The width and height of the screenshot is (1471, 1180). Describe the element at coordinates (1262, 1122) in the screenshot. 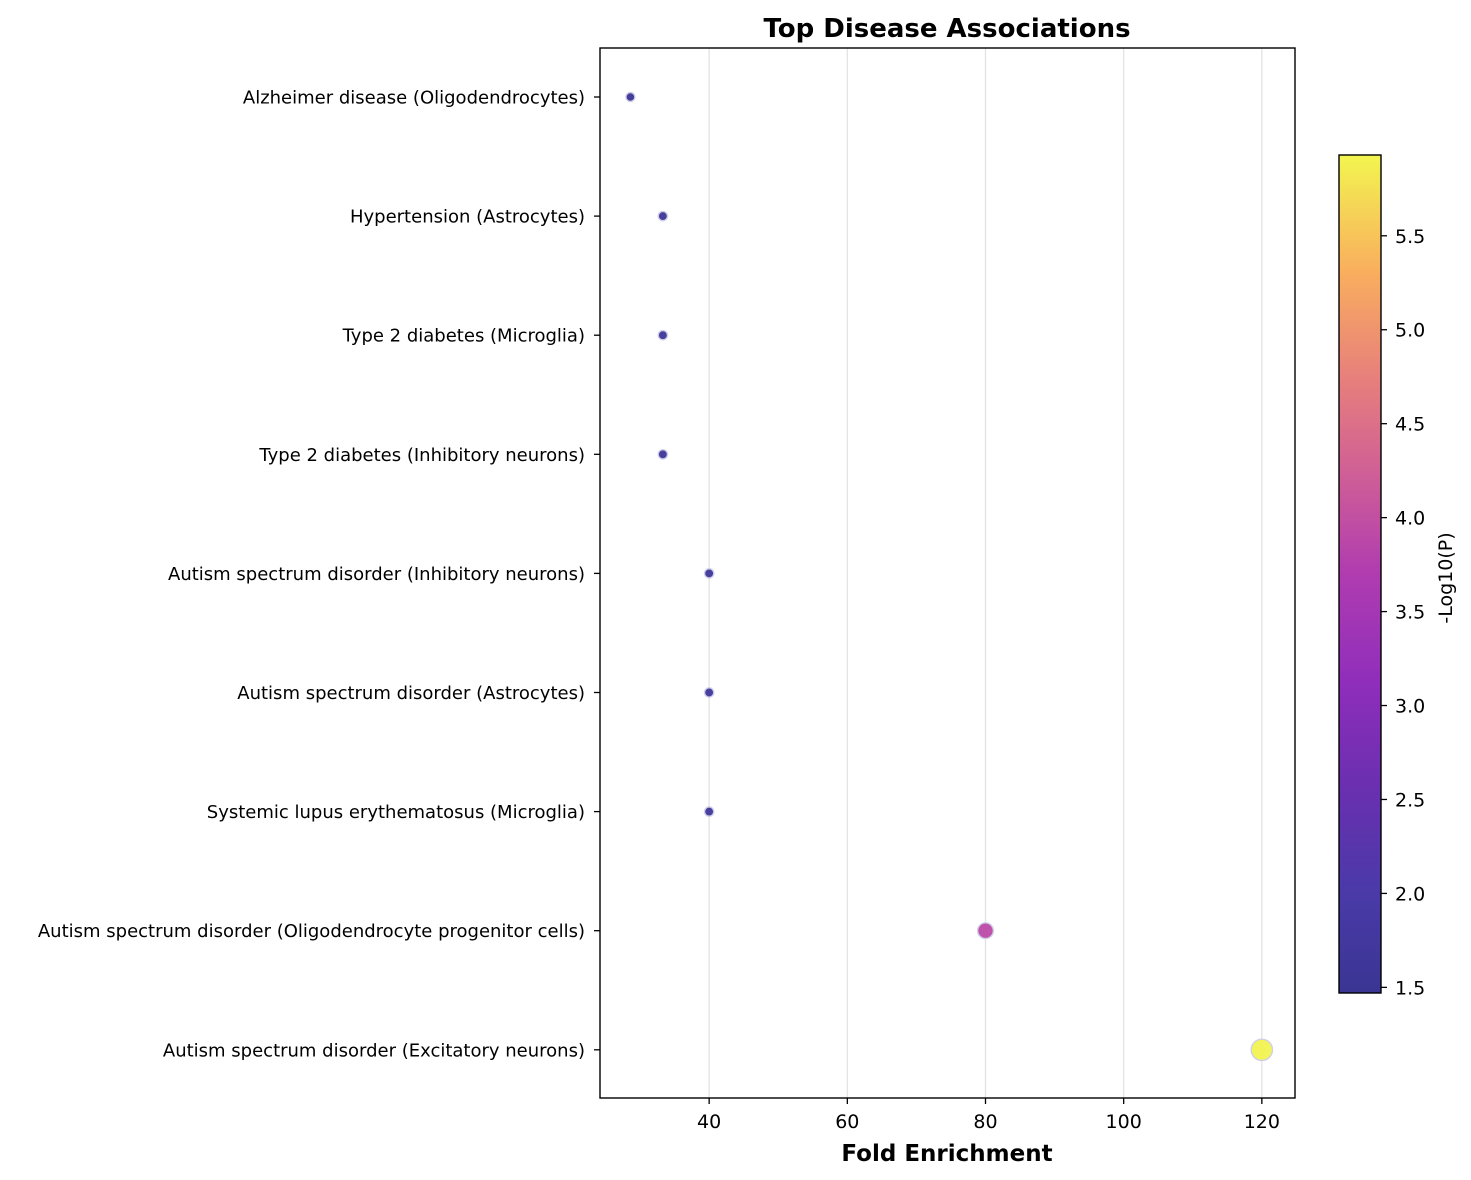

I see `x-tick-label: 120` at that location.